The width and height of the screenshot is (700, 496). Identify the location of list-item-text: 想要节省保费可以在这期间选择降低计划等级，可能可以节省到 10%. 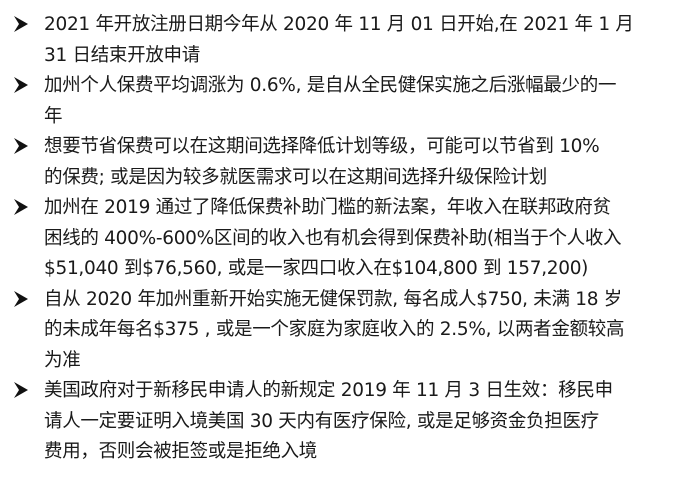
(322, 146).